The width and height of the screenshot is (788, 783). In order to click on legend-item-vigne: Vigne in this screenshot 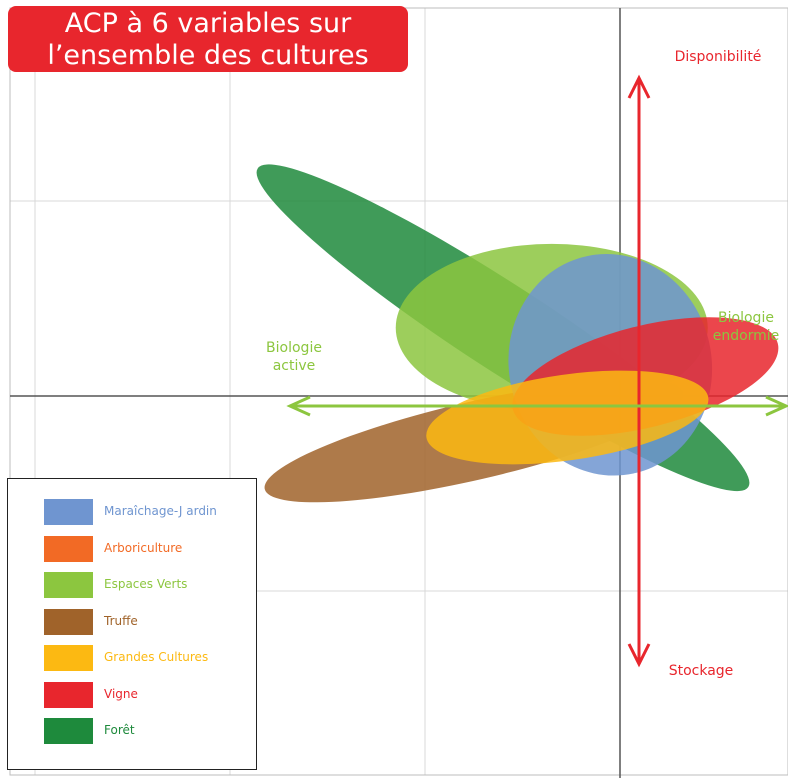, I will do `click(132, 694)`.